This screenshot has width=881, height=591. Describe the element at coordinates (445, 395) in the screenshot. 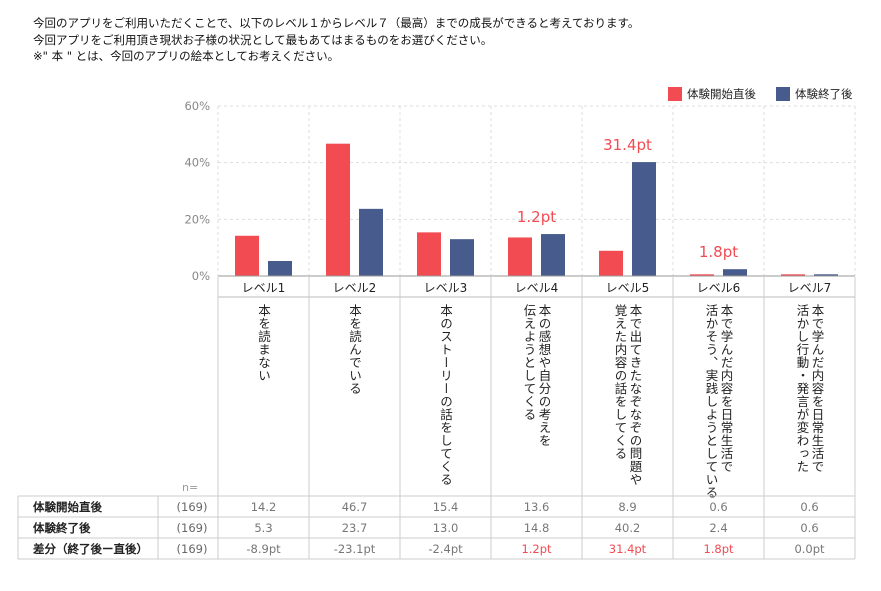

I see `category-description: 本のストーリーの話をしてくる` at that location.